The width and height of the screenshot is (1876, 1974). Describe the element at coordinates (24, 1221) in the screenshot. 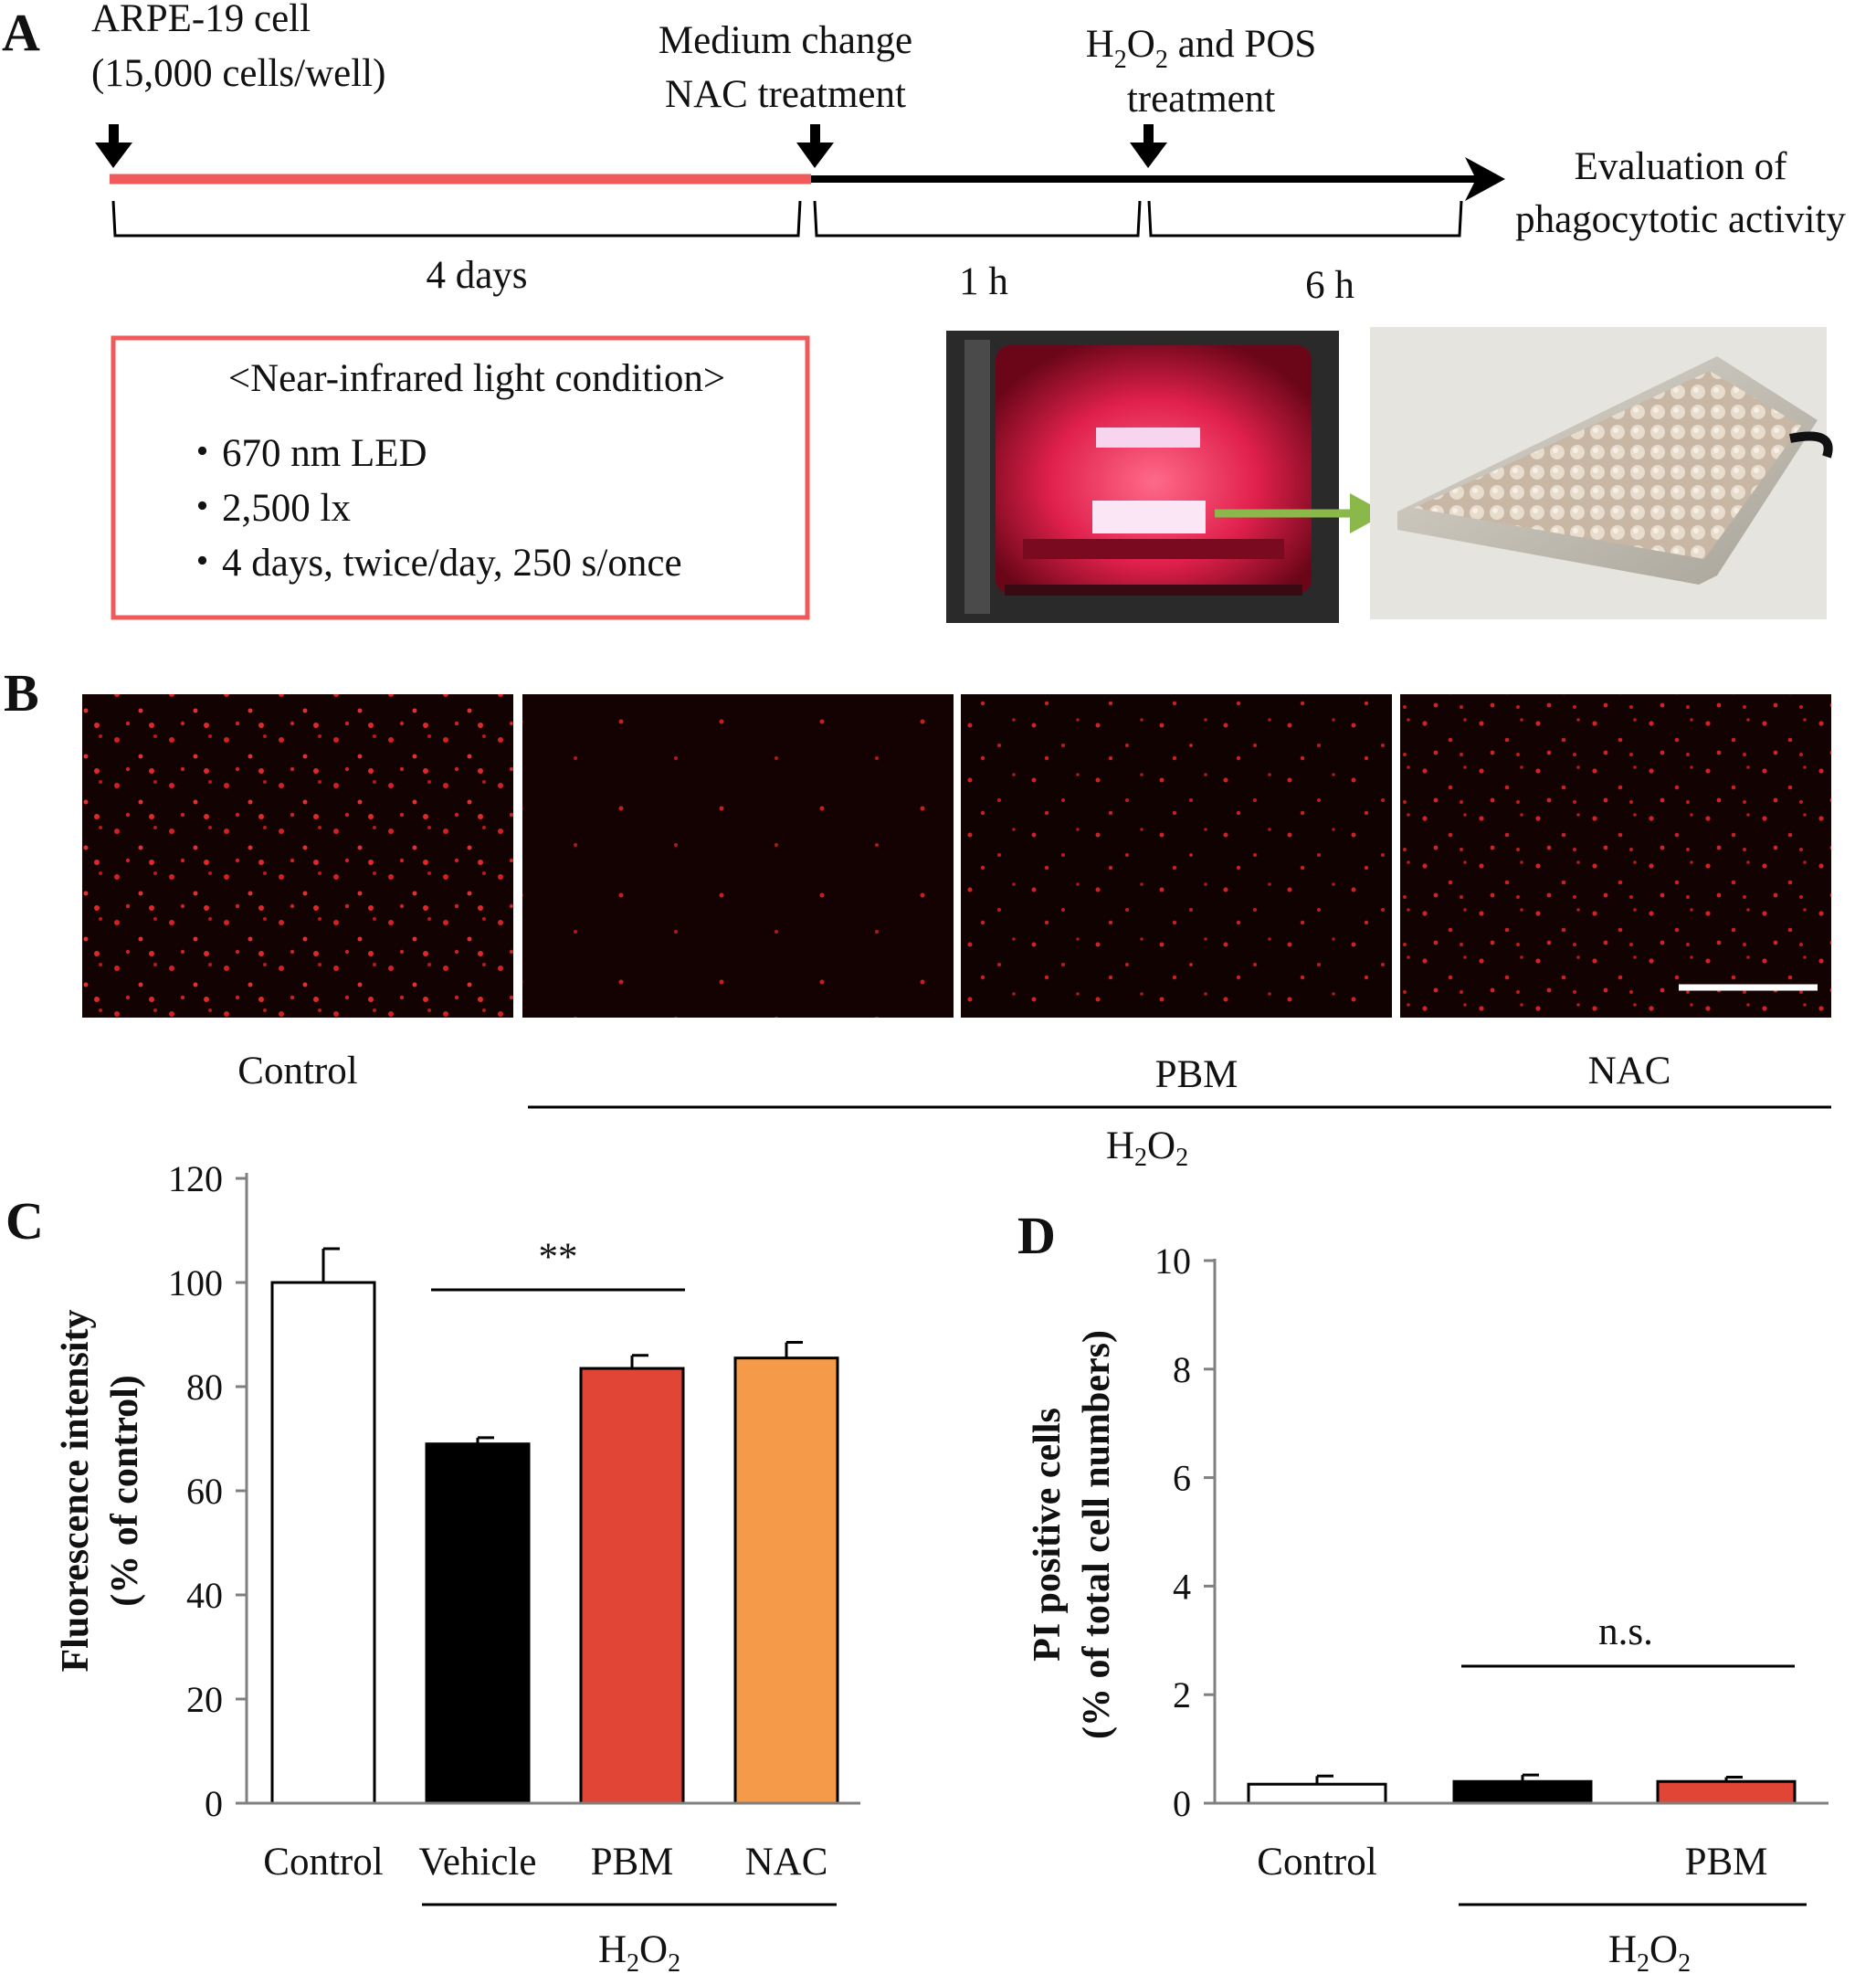

I see `panel-c-letter: C` at that location.